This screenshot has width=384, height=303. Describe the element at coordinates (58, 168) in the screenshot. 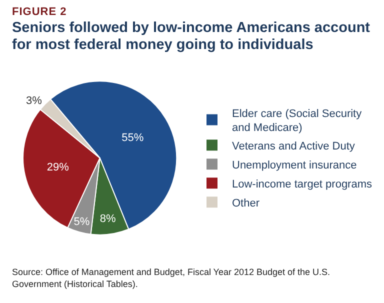

I see `data-label: 29%` at that location.